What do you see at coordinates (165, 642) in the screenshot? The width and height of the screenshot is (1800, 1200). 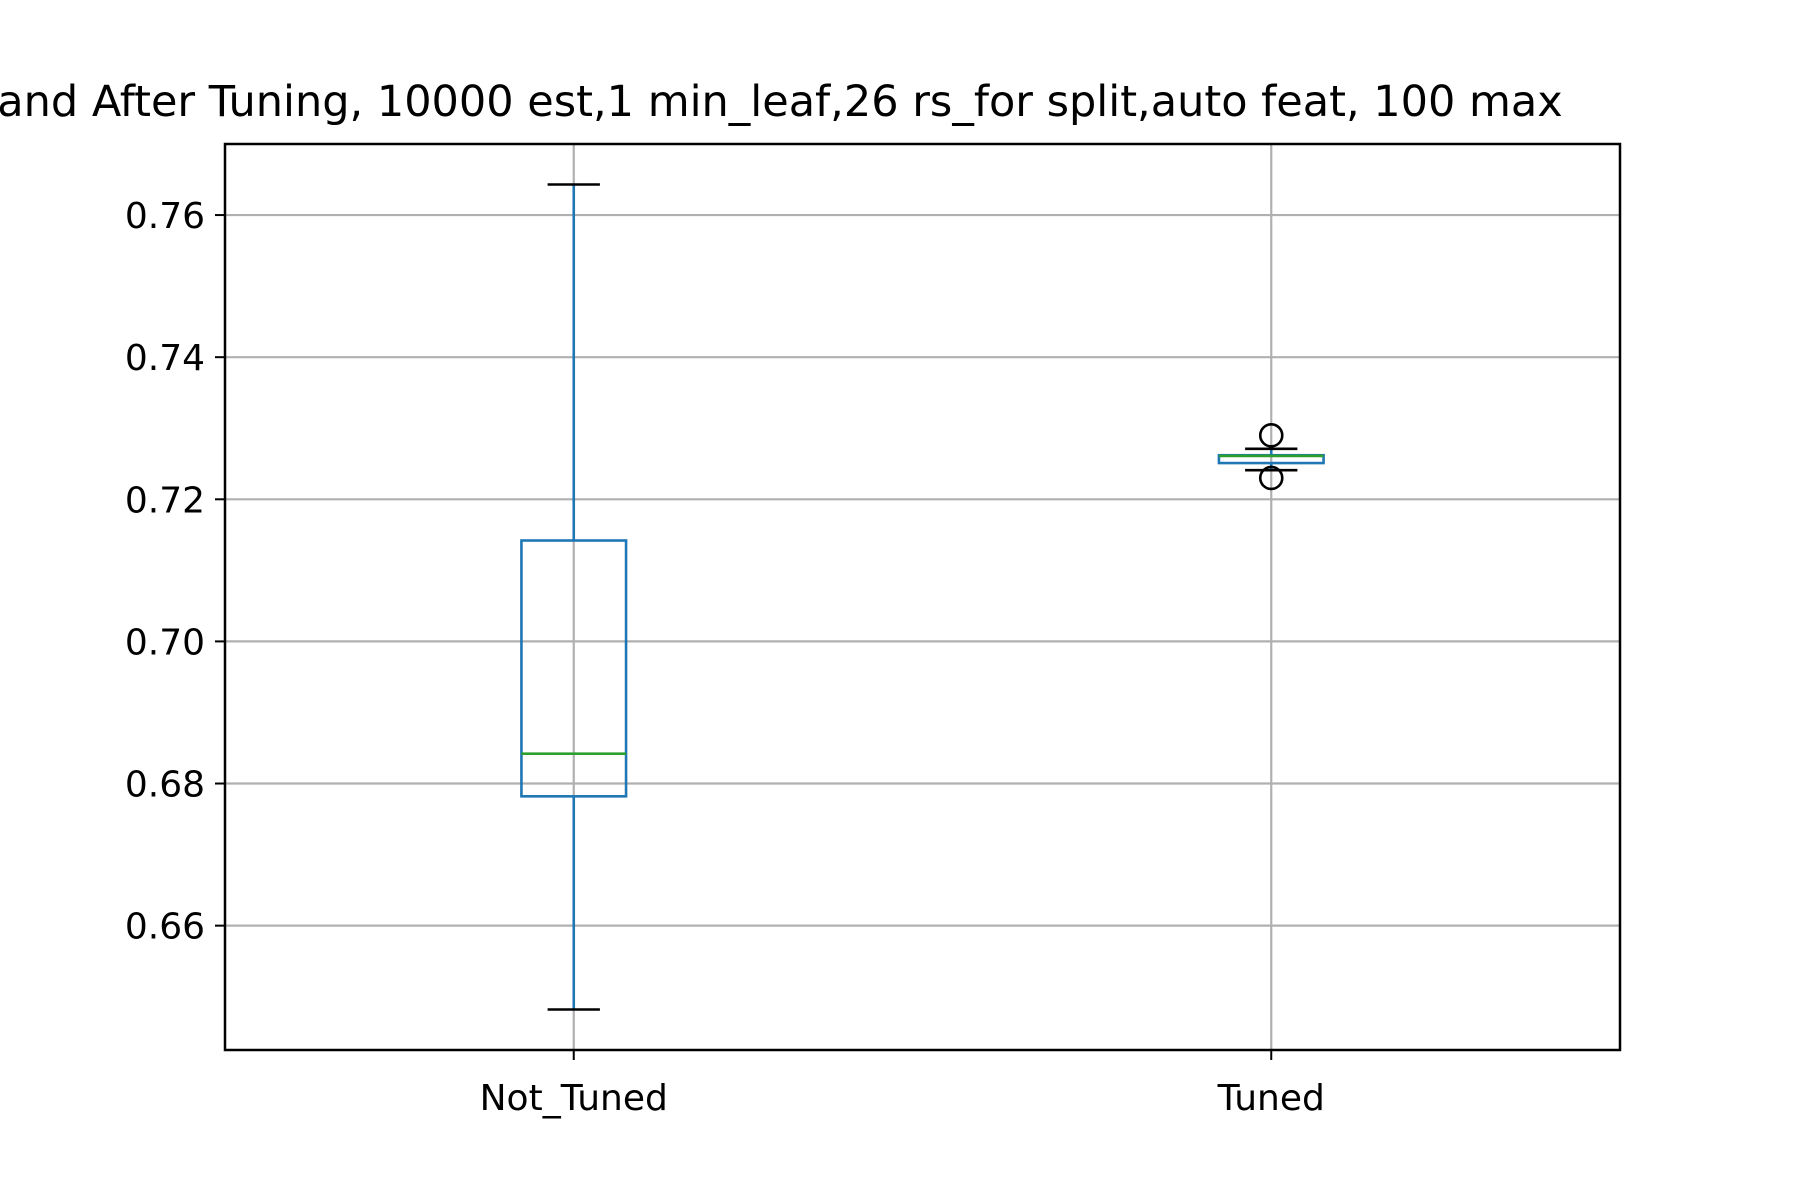 I see `y-tick-label: 0.70` at bounding box center [165, 642].